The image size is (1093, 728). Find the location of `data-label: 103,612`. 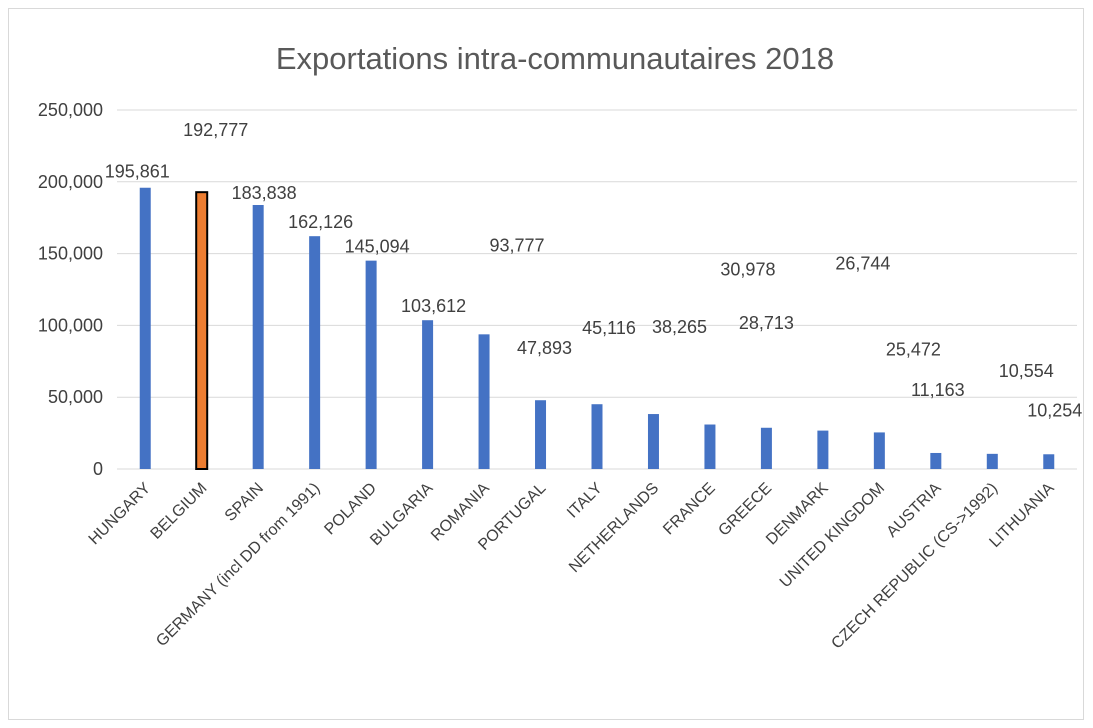

data-label: 103,612 is located at coordinates (433, 306).